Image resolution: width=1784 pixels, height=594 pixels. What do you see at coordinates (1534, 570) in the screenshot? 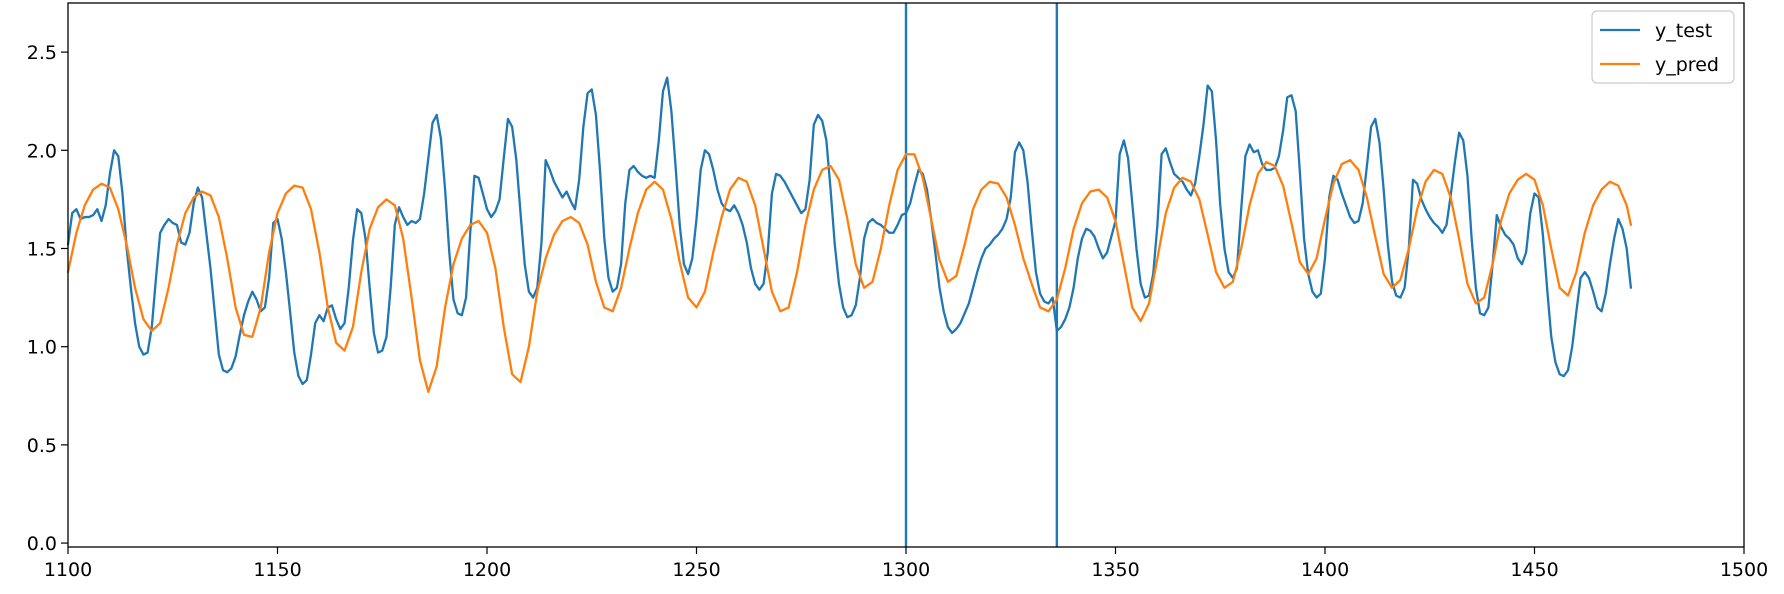
I see `x-tick-label: 1450` at bounding box center [1534, 570].